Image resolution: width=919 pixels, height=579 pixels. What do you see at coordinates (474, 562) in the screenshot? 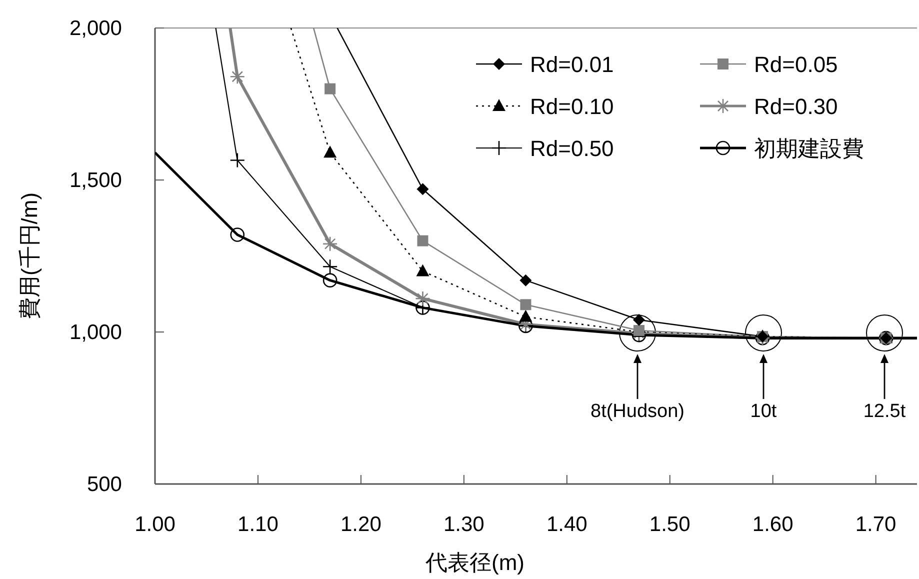
I see `x-axis-title: 代表径(m)` at bounding box center [474, 562].